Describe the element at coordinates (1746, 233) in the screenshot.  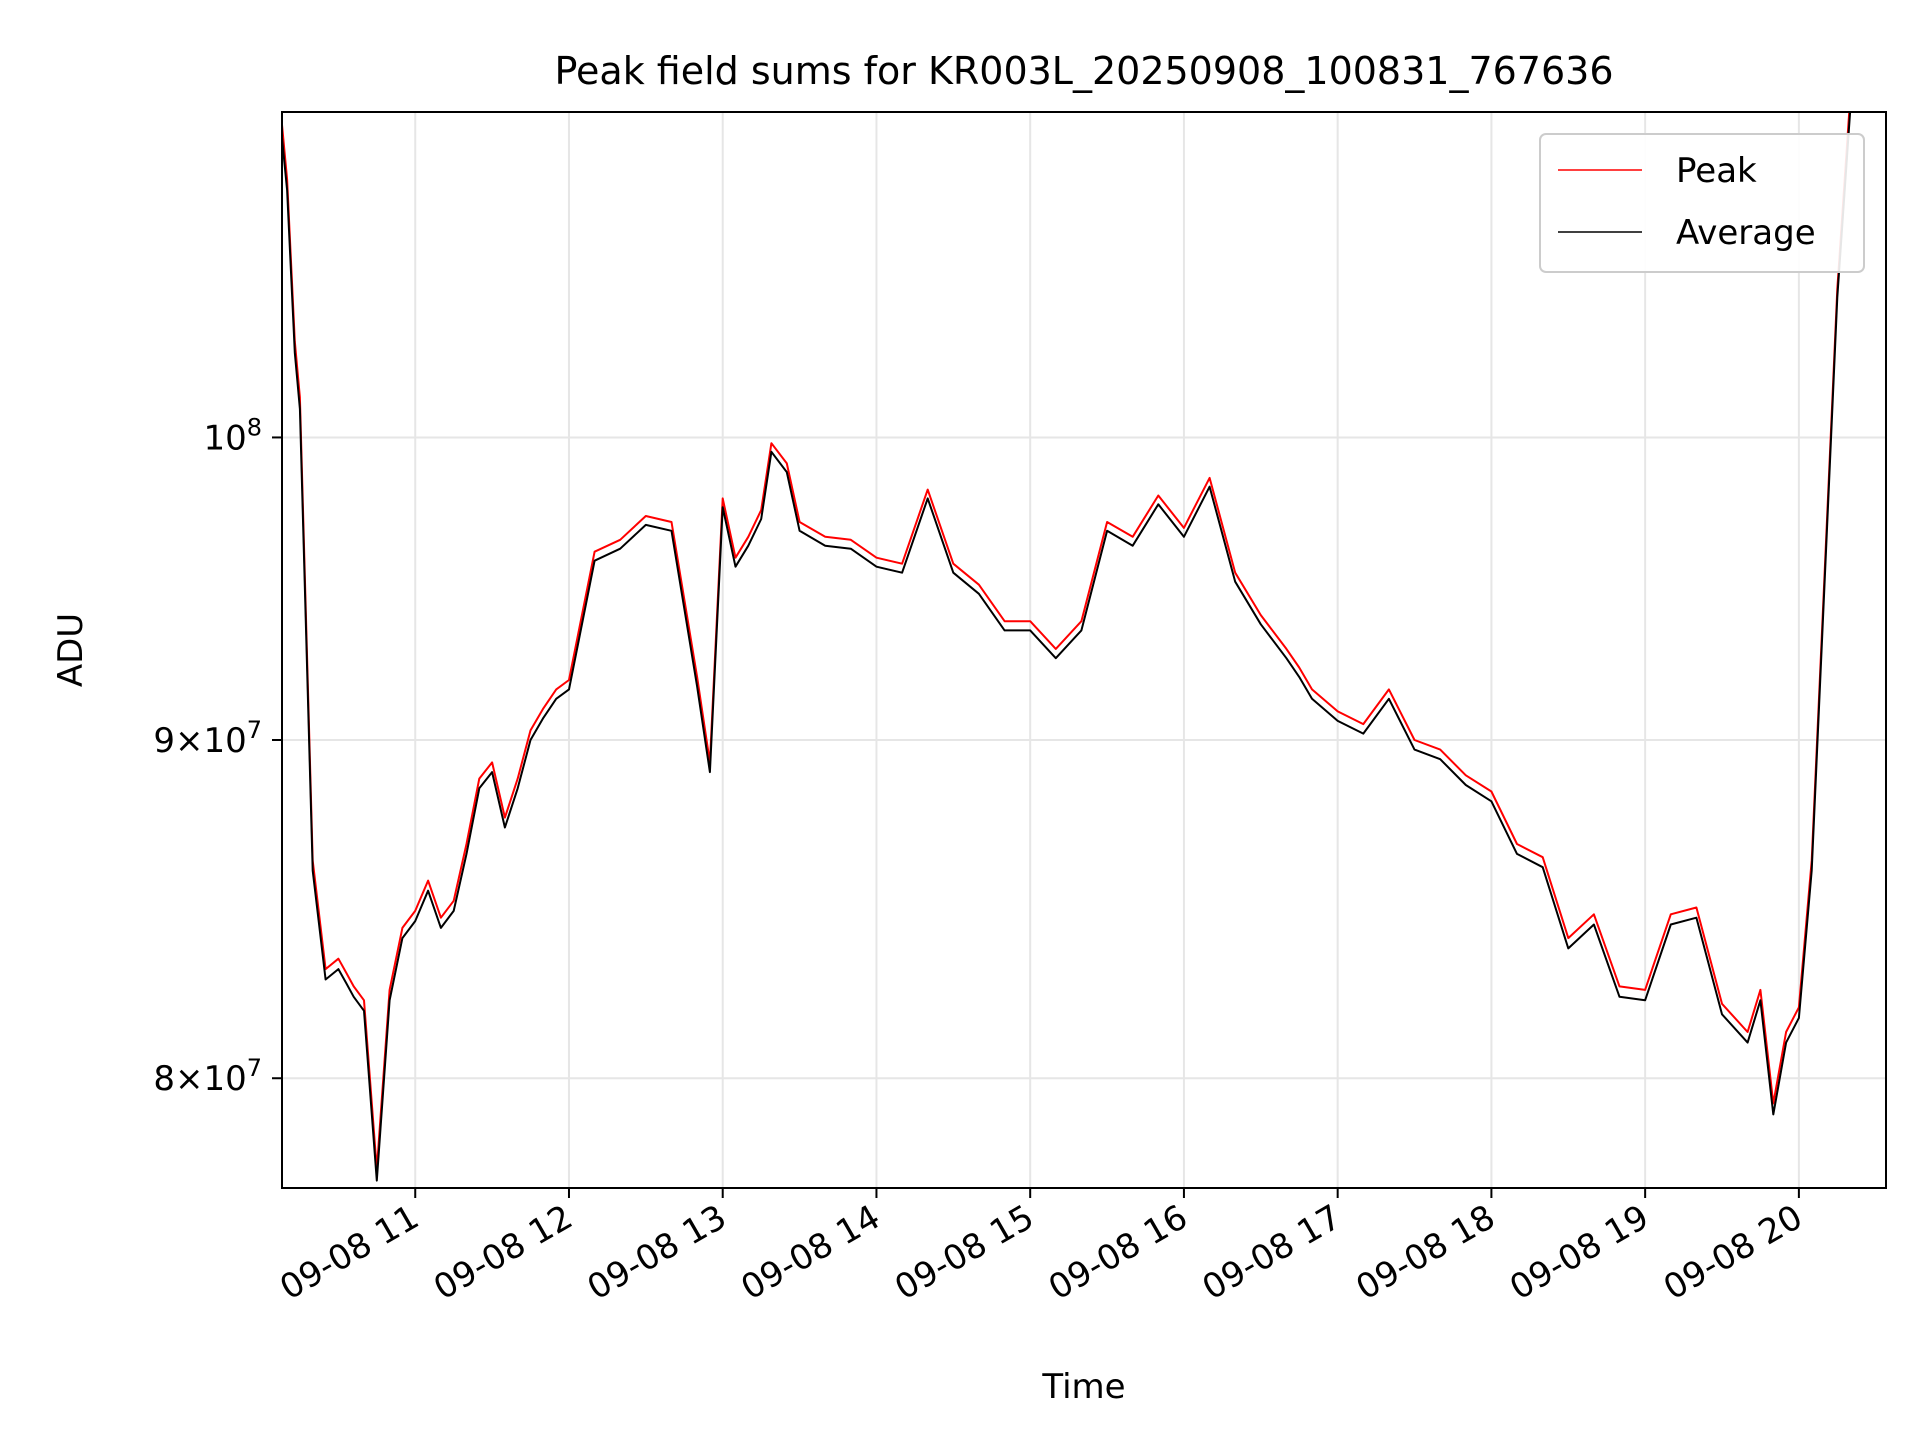
I see `legend-label-average: Average` at that location.